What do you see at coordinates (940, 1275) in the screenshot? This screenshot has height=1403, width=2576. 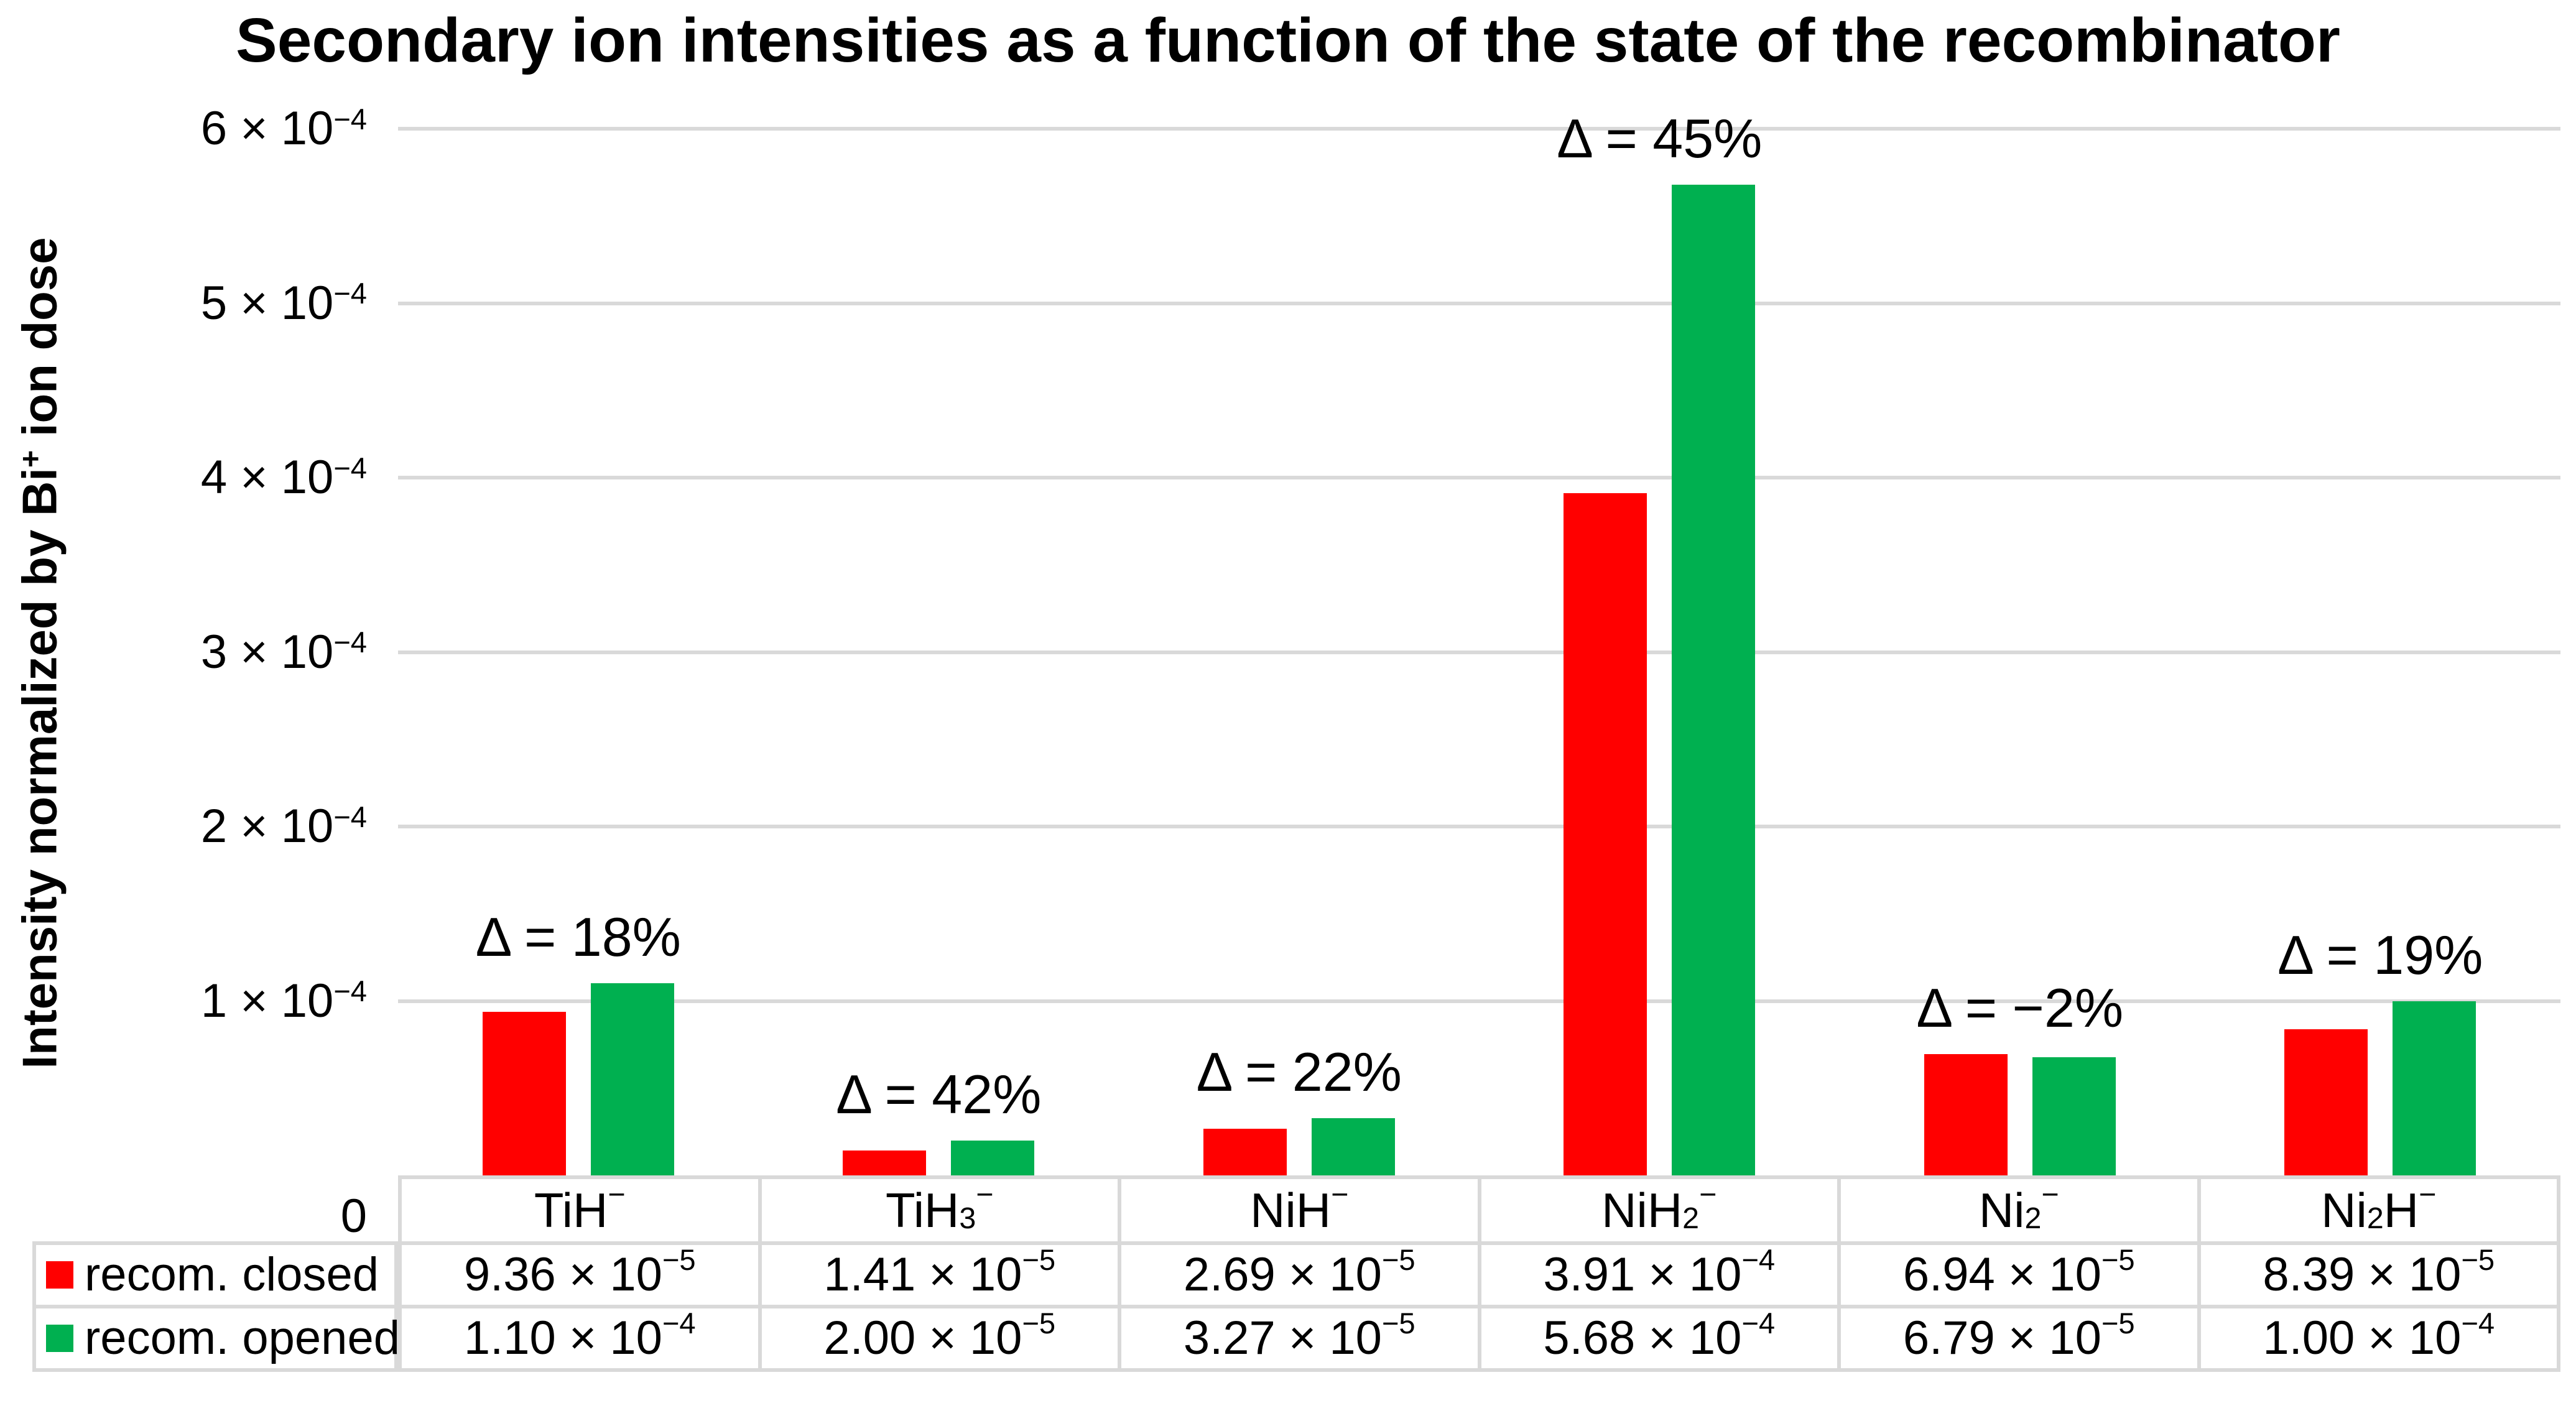 I see `value-cell: 1.41 × 10 −5` at bounding box center [940, 1275].